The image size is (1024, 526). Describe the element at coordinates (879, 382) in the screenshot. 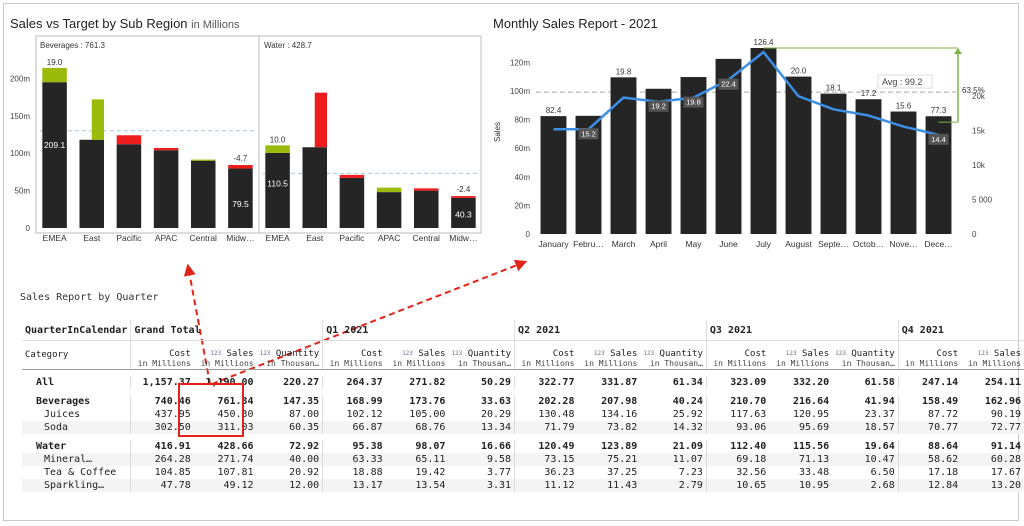

I see `table-cell: 61.58` at that location.